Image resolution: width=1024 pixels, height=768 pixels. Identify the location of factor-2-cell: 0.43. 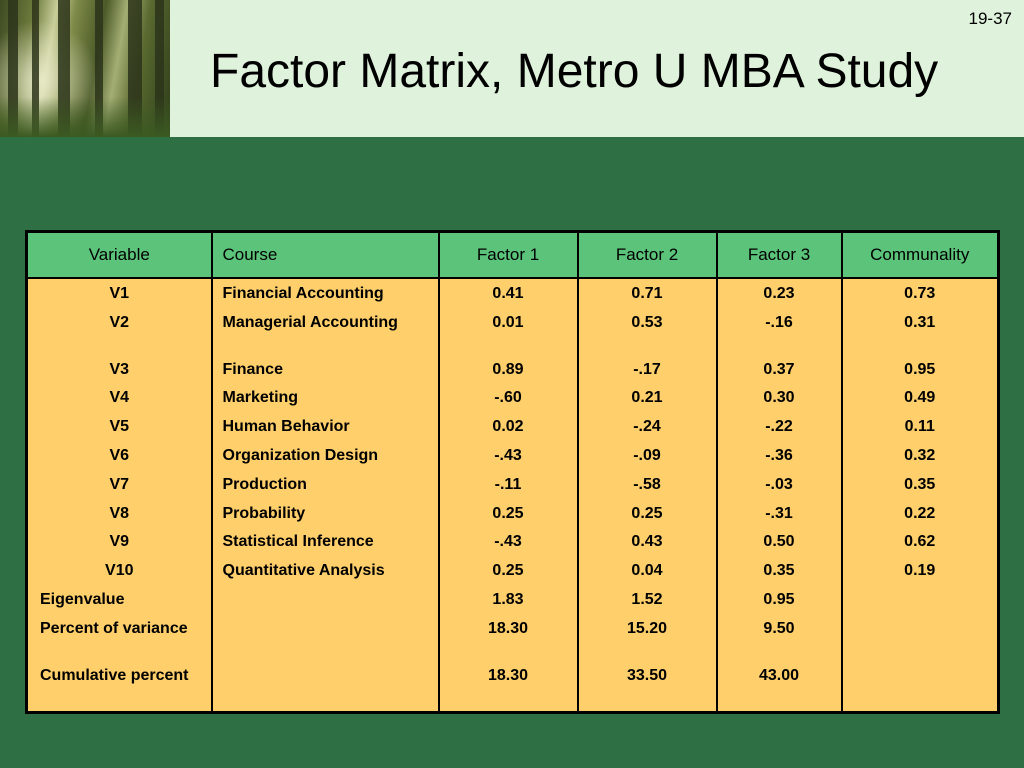
(647, 542).